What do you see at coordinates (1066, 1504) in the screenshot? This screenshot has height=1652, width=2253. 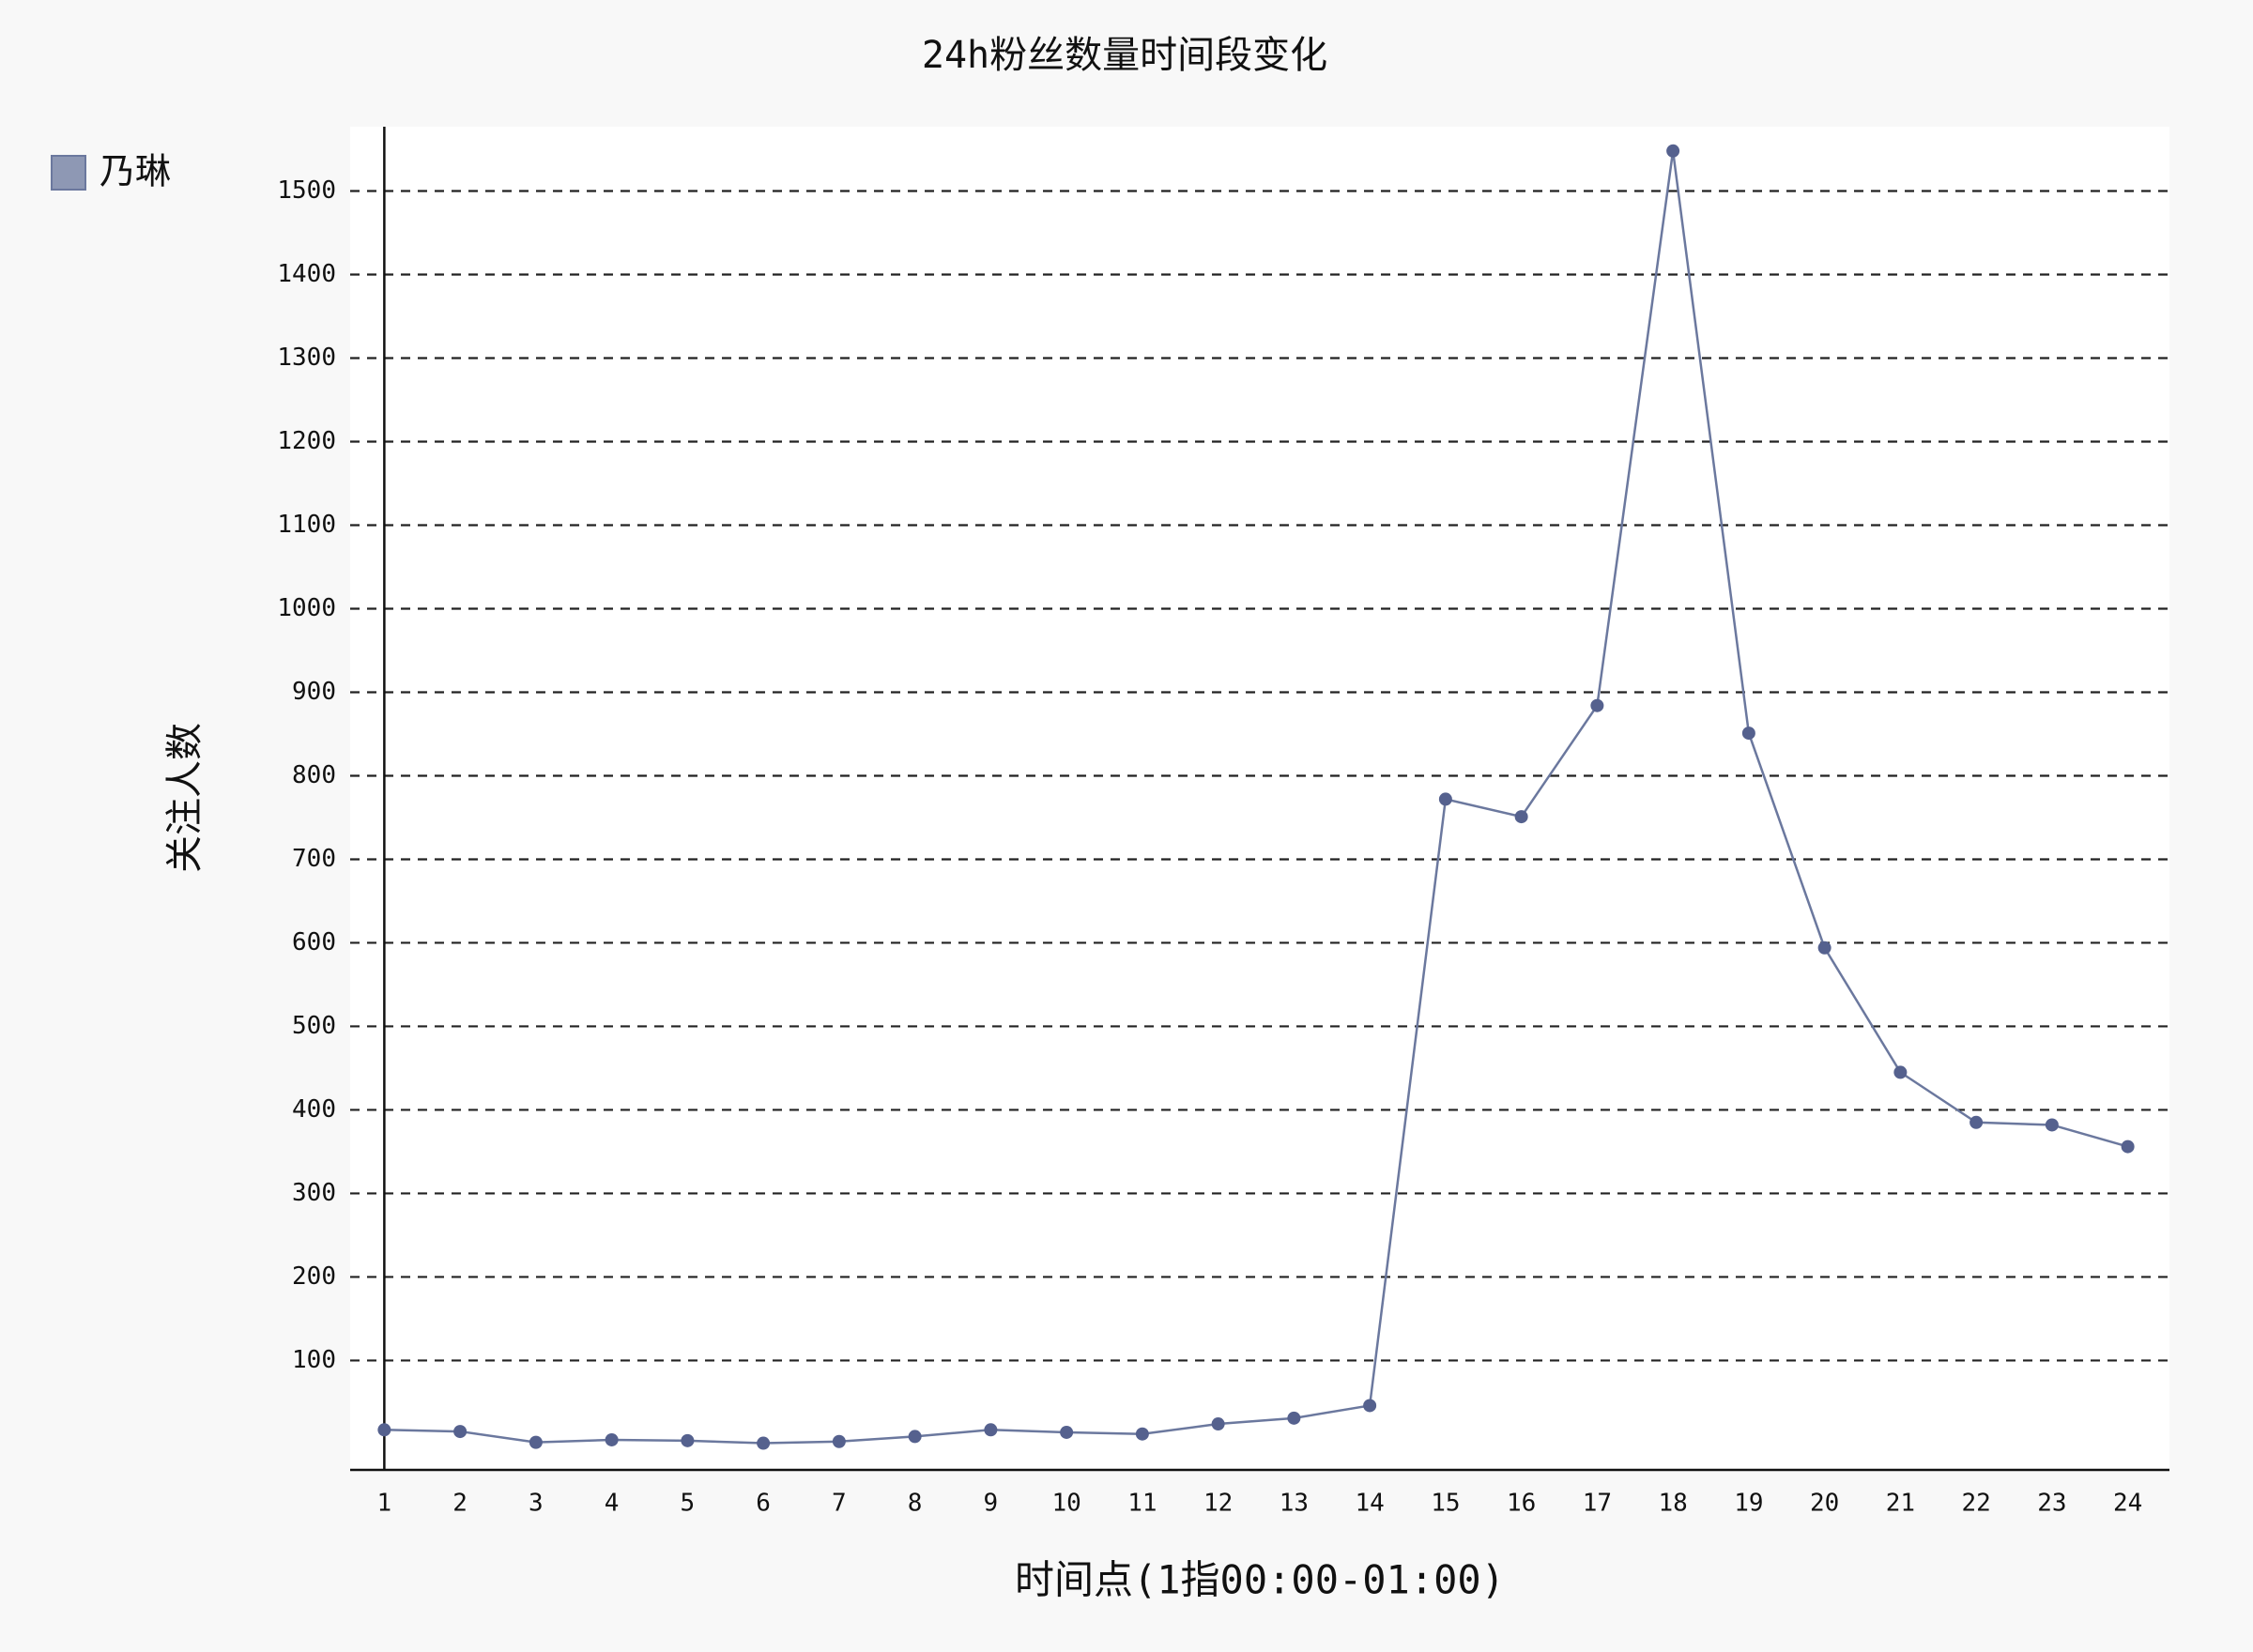 I see `x-tick-label: 10` at bounding box center [1066, 1504].